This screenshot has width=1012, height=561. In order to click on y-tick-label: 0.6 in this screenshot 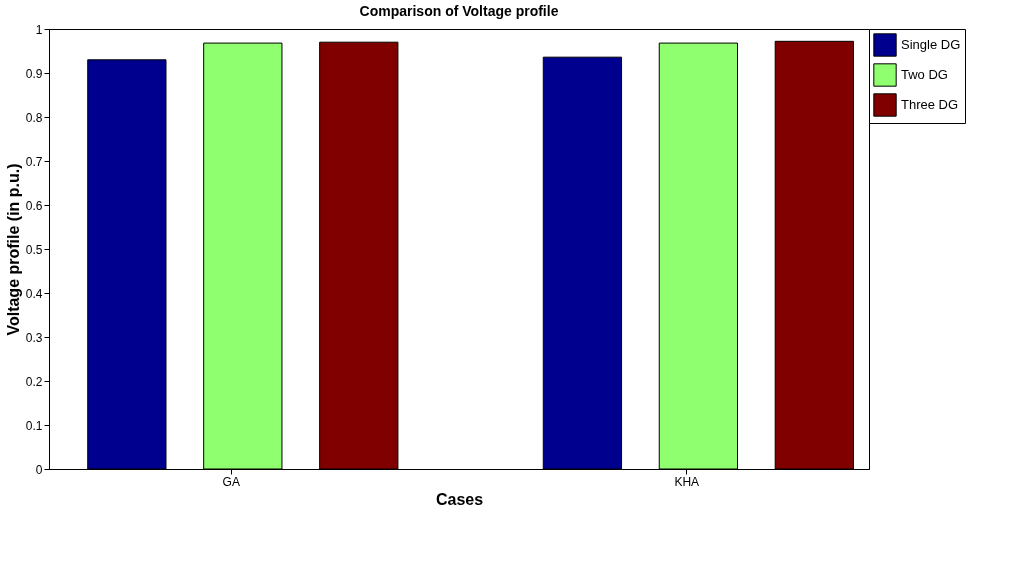, I will do `click(34, 205)`.